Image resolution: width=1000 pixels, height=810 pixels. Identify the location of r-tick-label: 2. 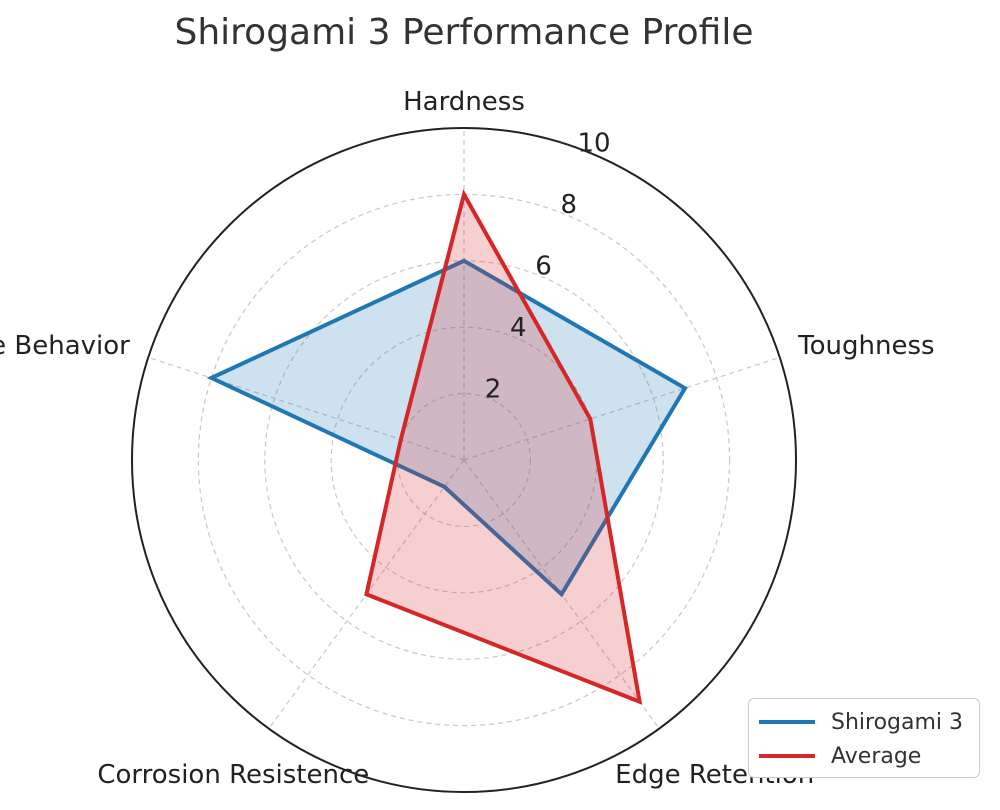
(493, 389).